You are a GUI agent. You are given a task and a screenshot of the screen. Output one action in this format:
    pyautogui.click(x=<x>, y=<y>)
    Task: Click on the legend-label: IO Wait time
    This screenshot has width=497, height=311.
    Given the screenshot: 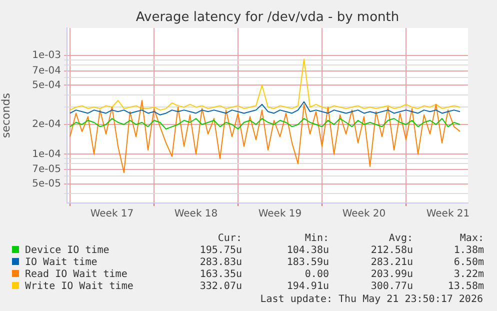 What is the action you would take?
    pyautogui.click(x=61, y=262)
    